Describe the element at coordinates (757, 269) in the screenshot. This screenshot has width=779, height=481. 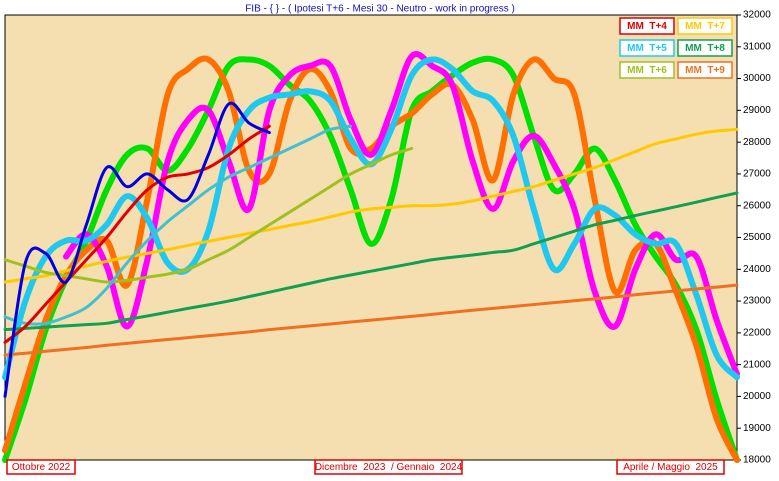
I see `y-tick-label: 24000` at that location.